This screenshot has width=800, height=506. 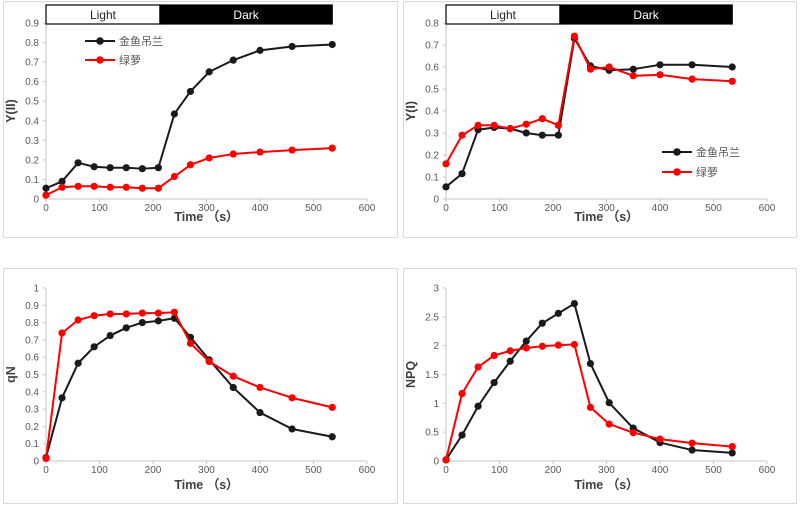 I want to click on y-tick-label: 3, so click(x=436, y=289).